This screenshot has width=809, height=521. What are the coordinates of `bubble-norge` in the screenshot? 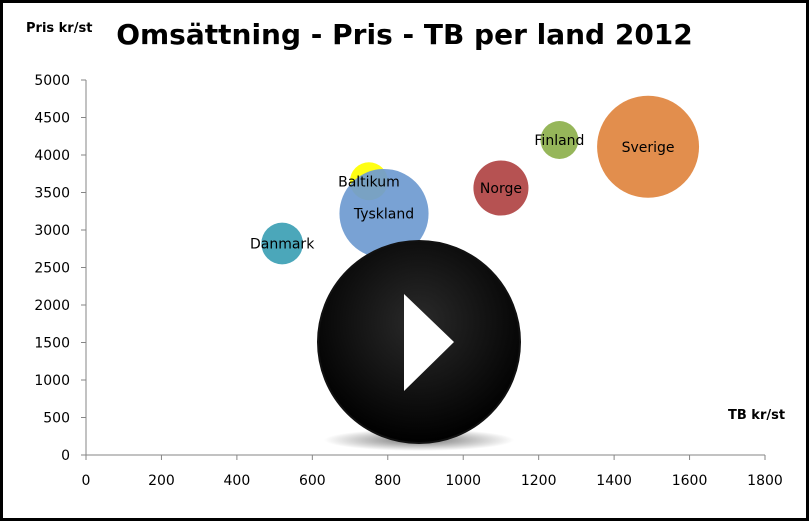 It's located at (501, 188).